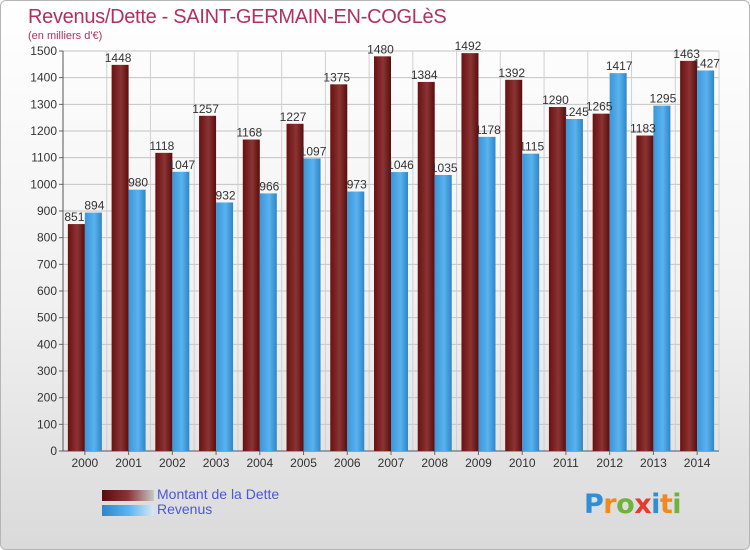  Describe the element at coordinates (293, 117) in the screenshot. I see `data-label-dette: 1227` at that location.